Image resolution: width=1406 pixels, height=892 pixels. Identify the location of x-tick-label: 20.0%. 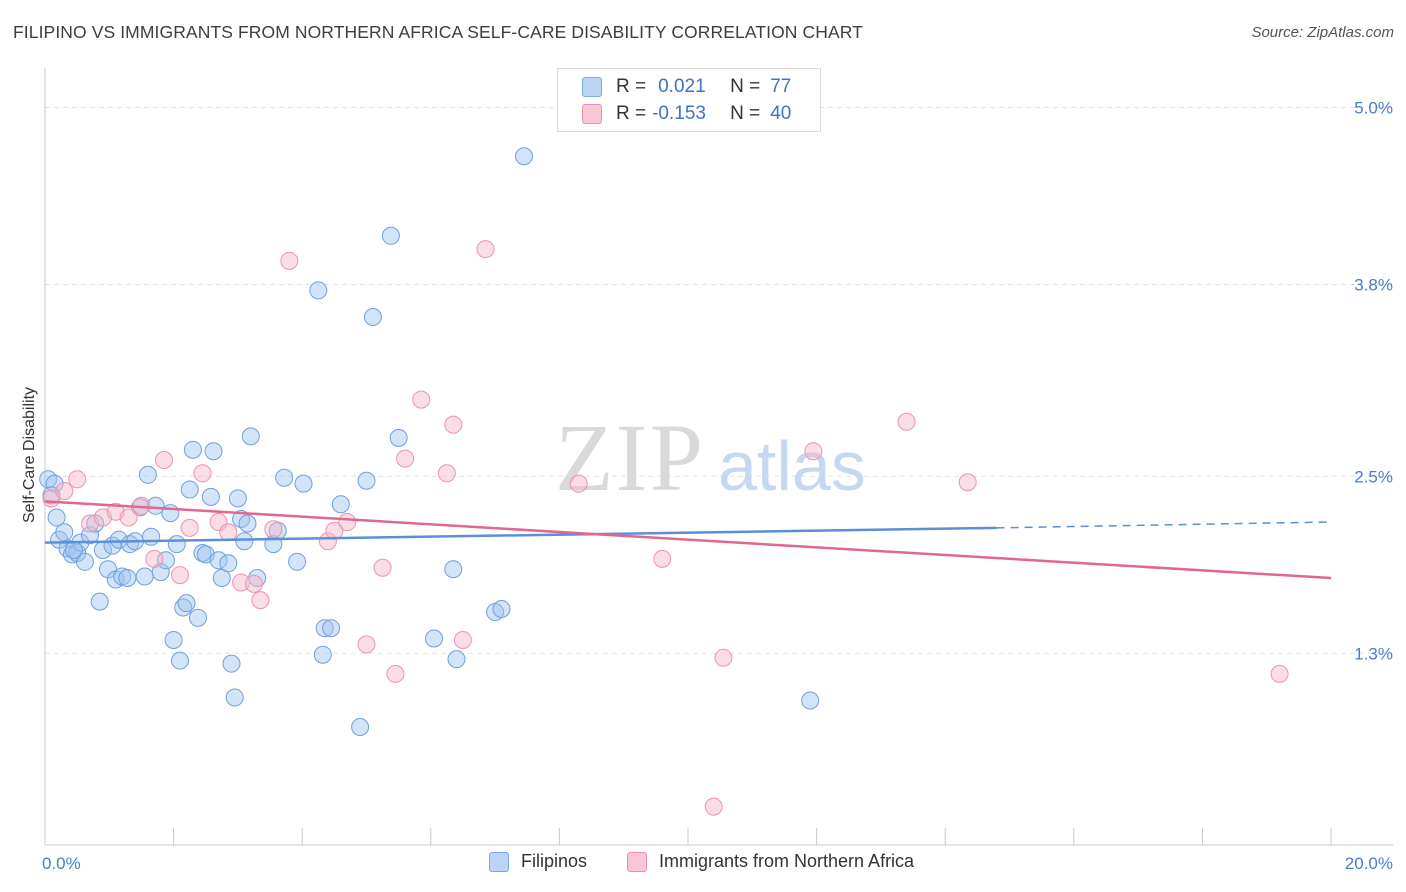
(1369, 863).